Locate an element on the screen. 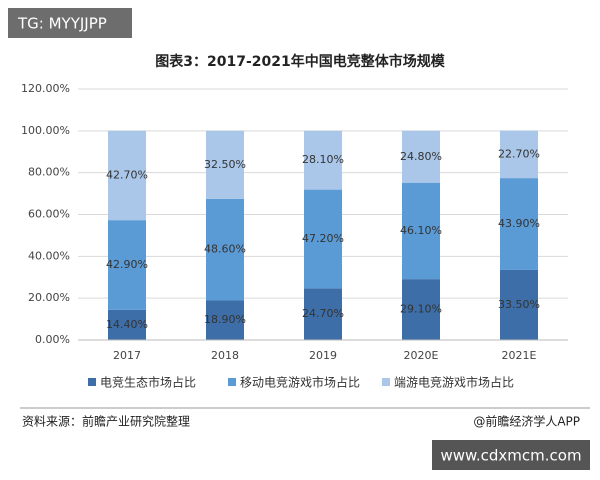 This screenshot has height=480, width=600. y-tick-label: 20.00% is located at coordinates (49, 297).